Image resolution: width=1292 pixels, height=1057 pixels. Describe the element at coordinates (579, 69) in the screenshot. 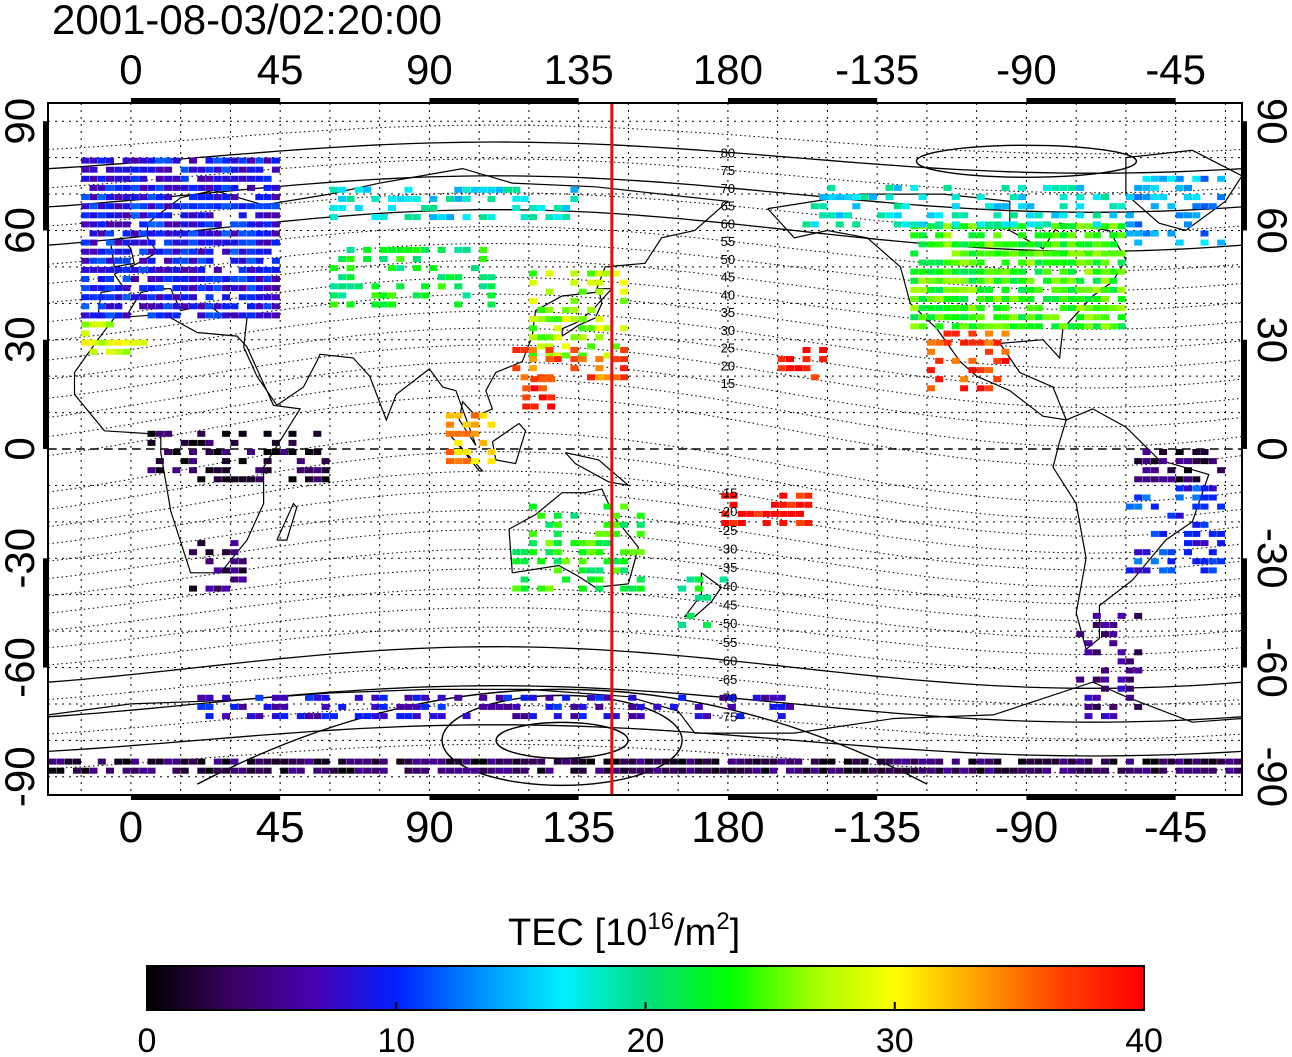

I see `top-lon-tick-label: 135` at that location.